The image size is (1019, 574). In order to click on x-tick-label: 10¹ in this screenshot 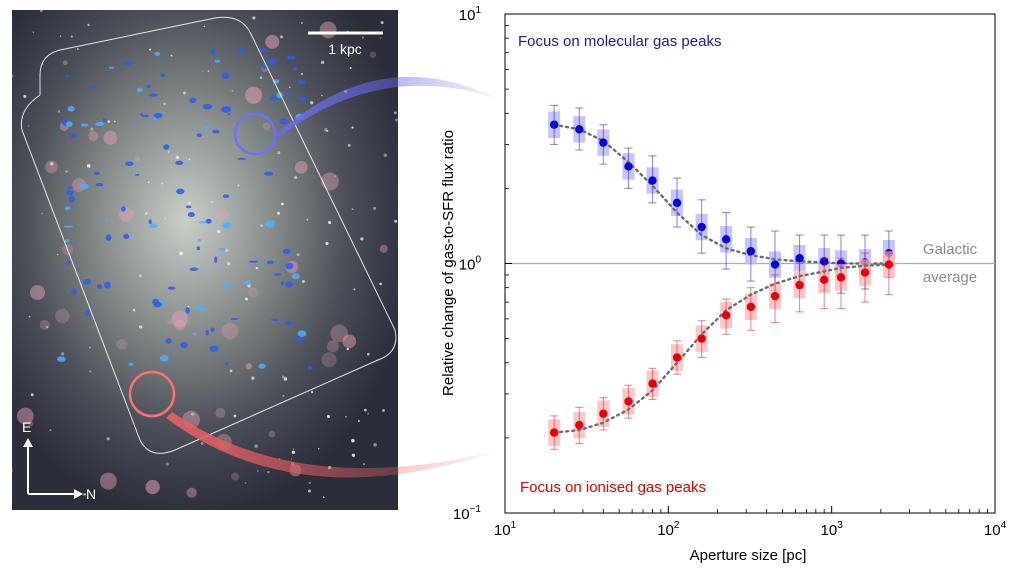, I will do `click(505, 529)`.